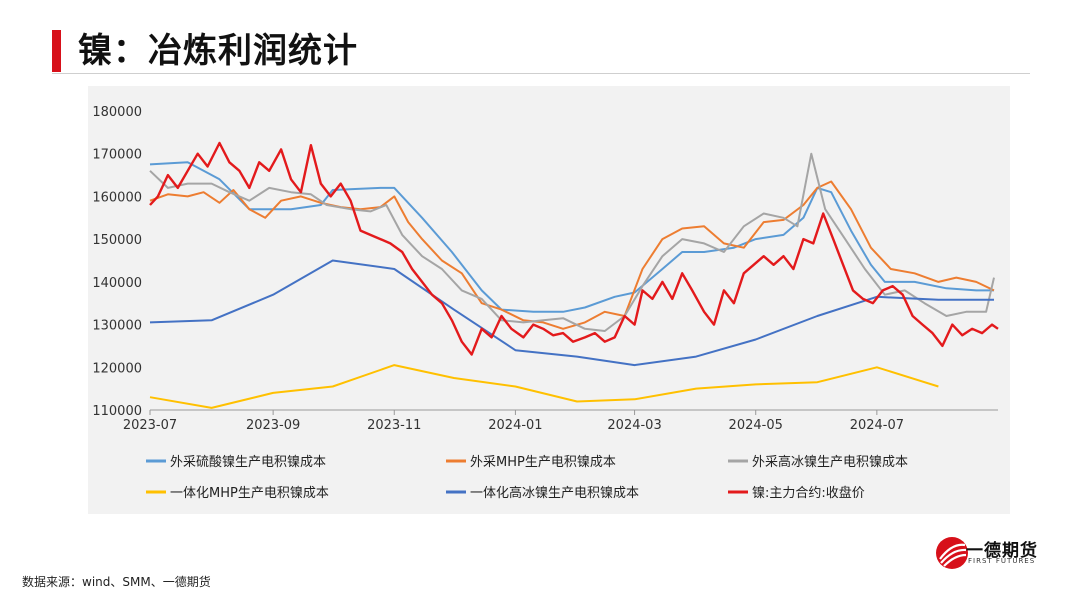 This screenshot has height=608, width=1080. I want to click on y-tick-label: 170000, so click(117, 155).